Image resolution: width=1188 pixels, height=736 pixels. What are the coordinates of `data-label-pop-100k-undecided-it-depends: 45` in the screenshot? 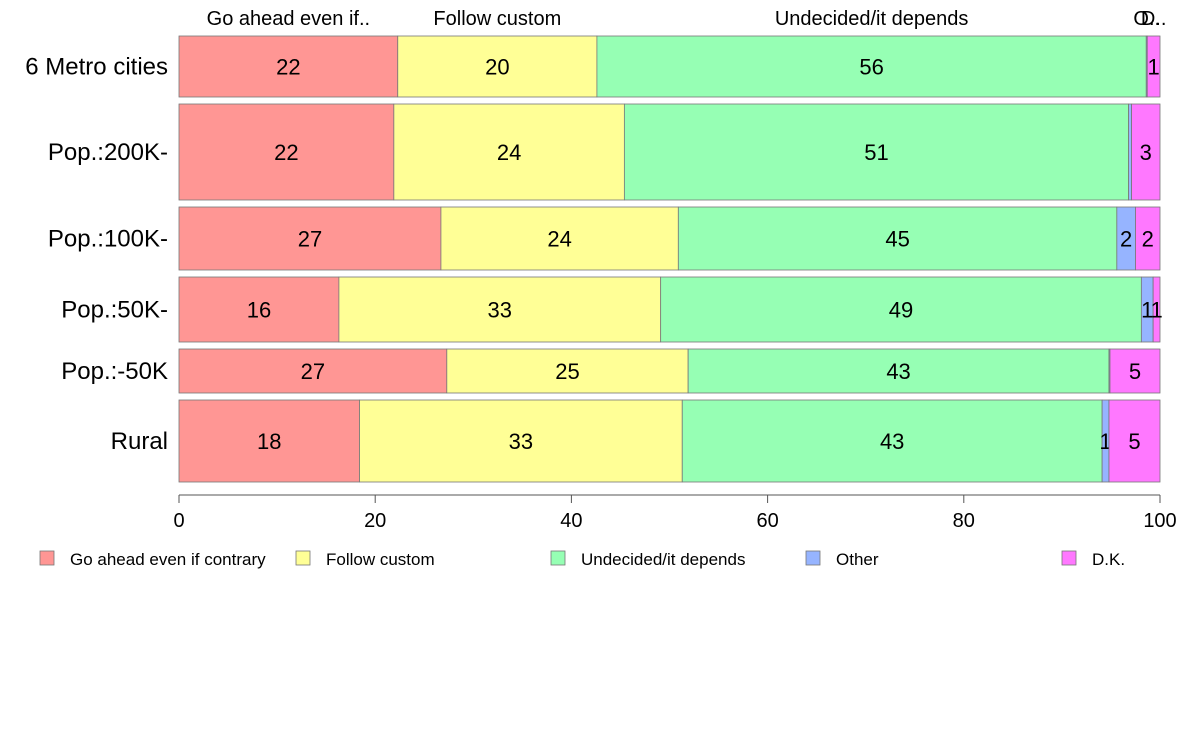 It's located at (897, 239).